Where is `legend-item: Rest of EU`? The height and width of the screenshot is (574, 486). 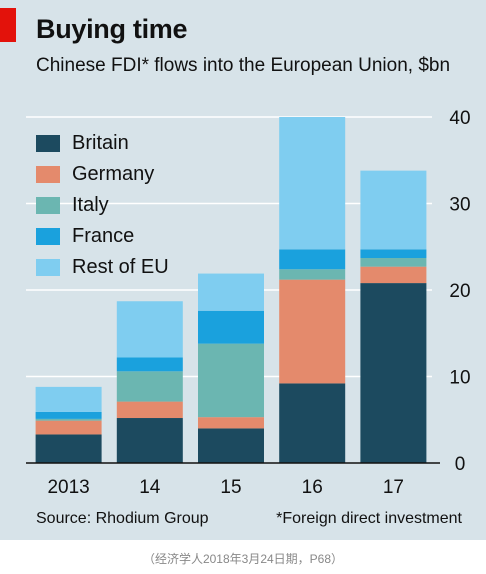
legend-item: Rest of EU is located at coordinates (102, 267).